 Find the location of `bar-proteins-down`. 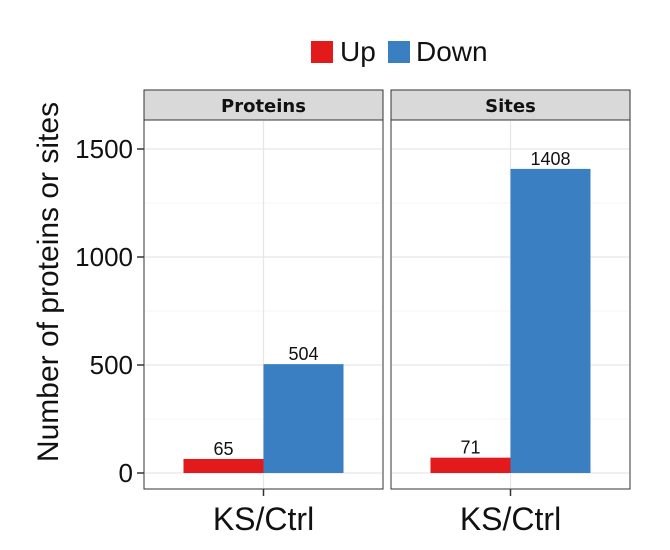

bar-proteins-down is located at coordinates (303, 418).